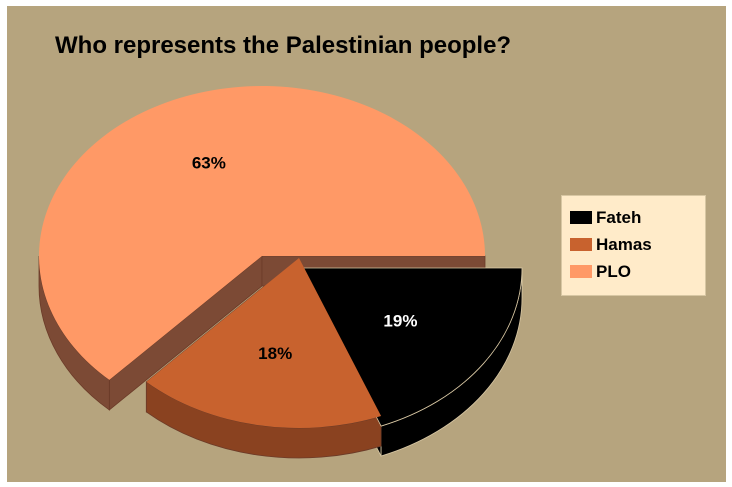 This screenshot has width=732, height=487. Describe the element at coordinates (613, 271) in the screenshot. I see `legend-label: PLO` at that location.